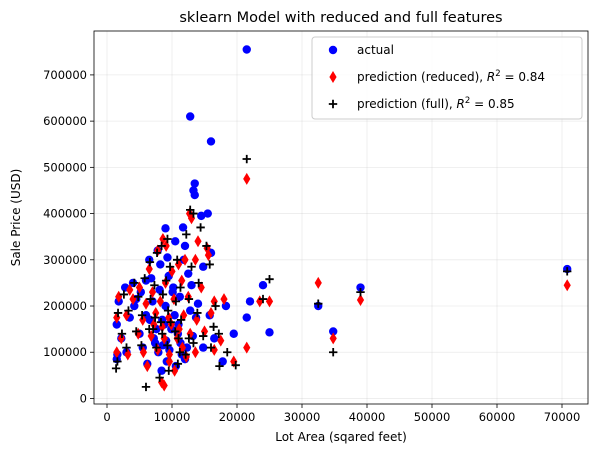 Image resolution: width=598 pixels, height=458 pixels. What do you see at coordinates (497, 417) in the screenshot?
I see `x-tick-label: 60000` at bounding box center [497, 417].